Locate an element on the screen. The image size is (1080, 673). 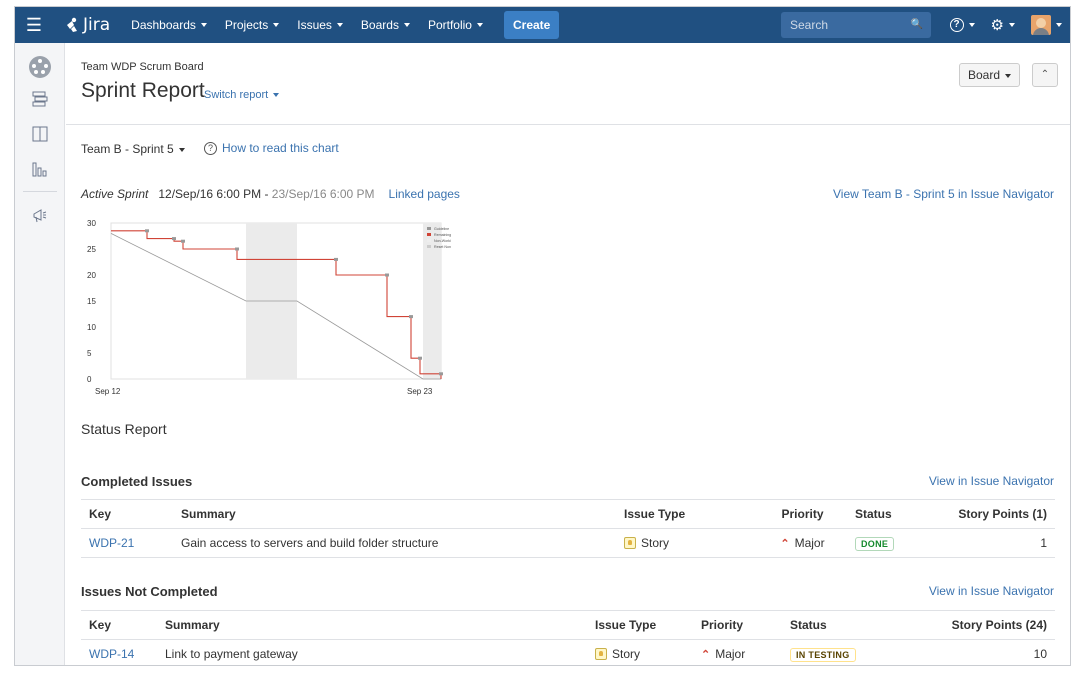
nav-dashboards: Dashboards is located at coordinates (169, 25).